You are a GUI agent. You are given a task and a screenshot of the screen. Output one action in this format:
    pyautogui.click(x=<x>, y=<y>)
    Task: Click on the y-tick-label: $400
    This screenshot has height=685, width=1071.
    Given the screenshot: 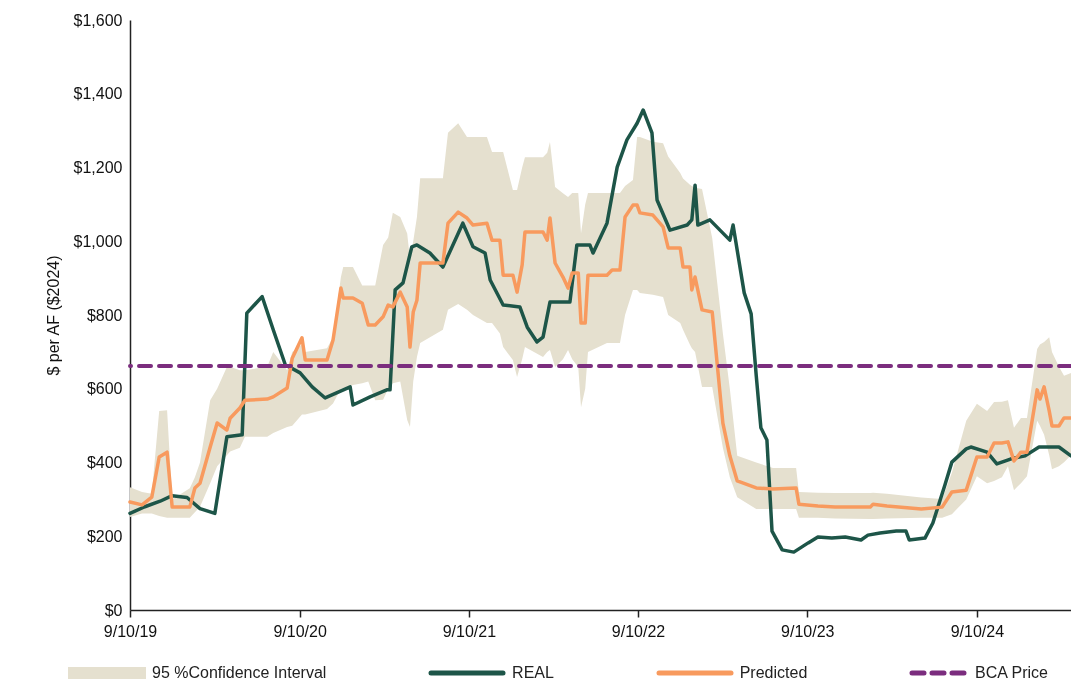 What is the action you would take?
    pyautogui.click(x=104, y=462)
    